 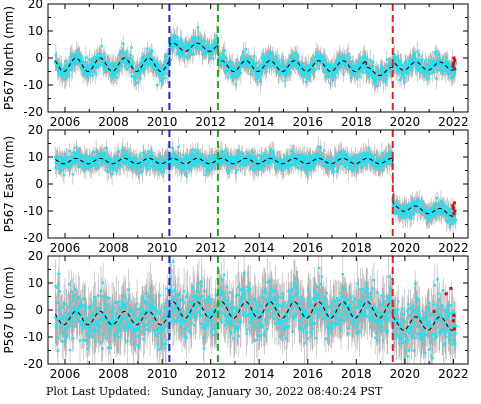 I want to click on recent-data-point, so click(x=455, y=61).